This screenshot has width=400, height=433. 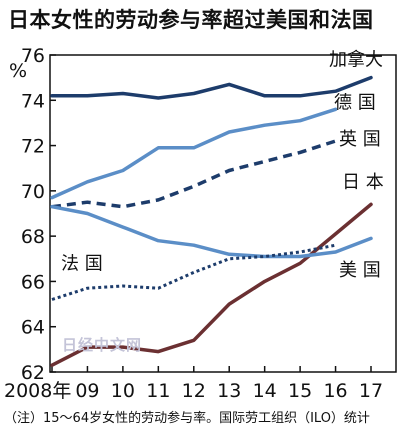 What do you see at coordinates (356, 60) in the screenshot?
I see `series-label: 加拿大` at bounding box center [356, 60].